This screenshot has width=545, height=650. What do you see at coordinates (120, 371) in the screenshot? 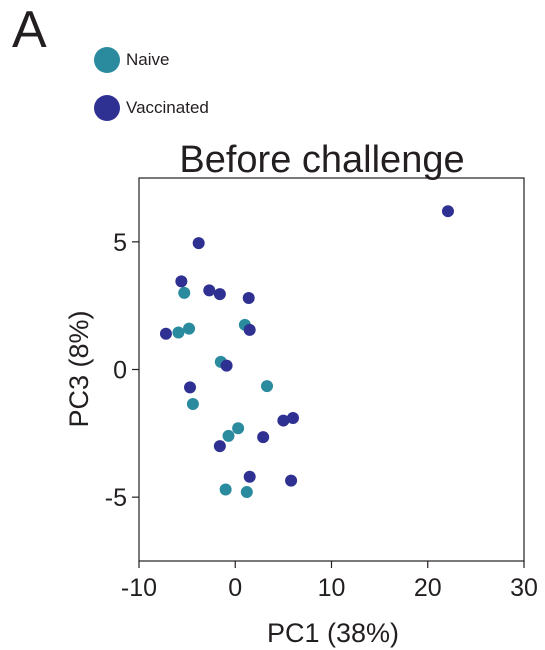
I see `y-tick-label: 0` at bounding box center [120, 371].